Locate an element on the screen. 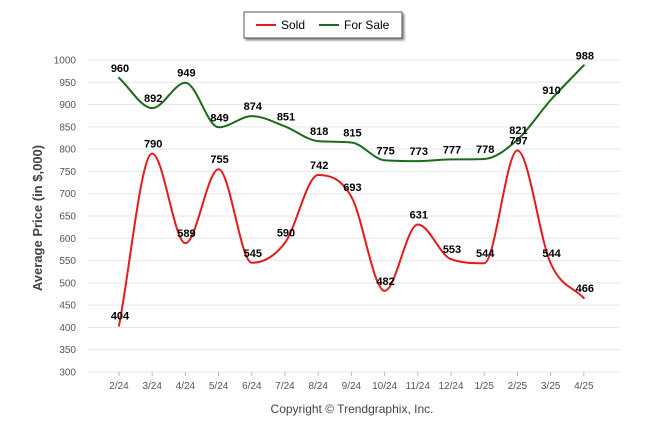 This screenshot has height=434, width=646. x-tick-label: 6/24 is located at coordinates (252, 386).